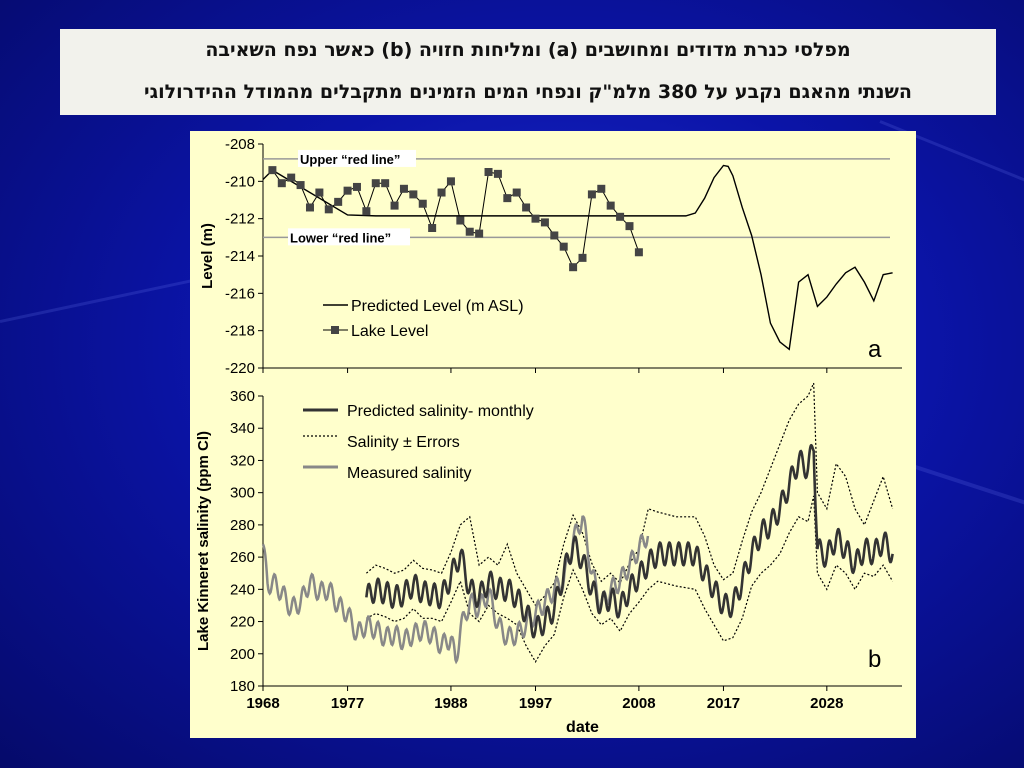  Describe the element at coordinates (240, 331) in the screenshot. I see `panel-a-y-tick-label: -218` at that location.